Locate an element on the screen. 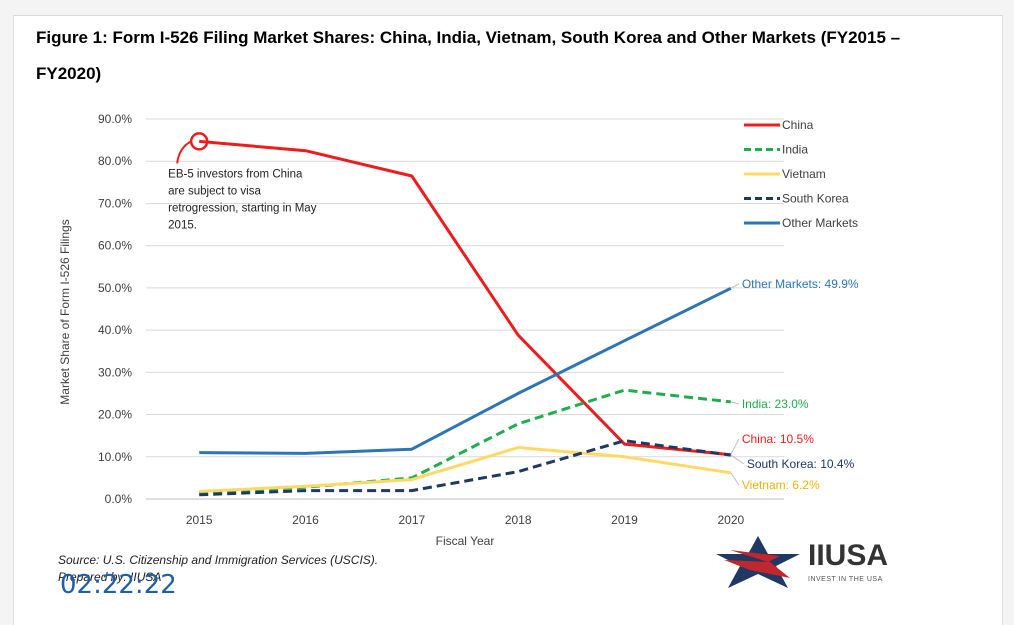  annotation-pointer is located at coordinates (184, 152).